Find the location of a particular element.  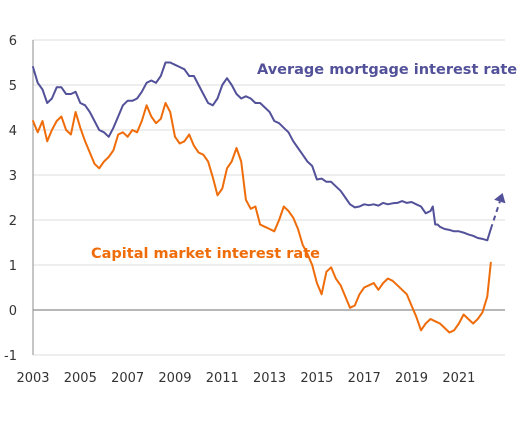

projection-dashed-line is located at coordinates (495, 215).